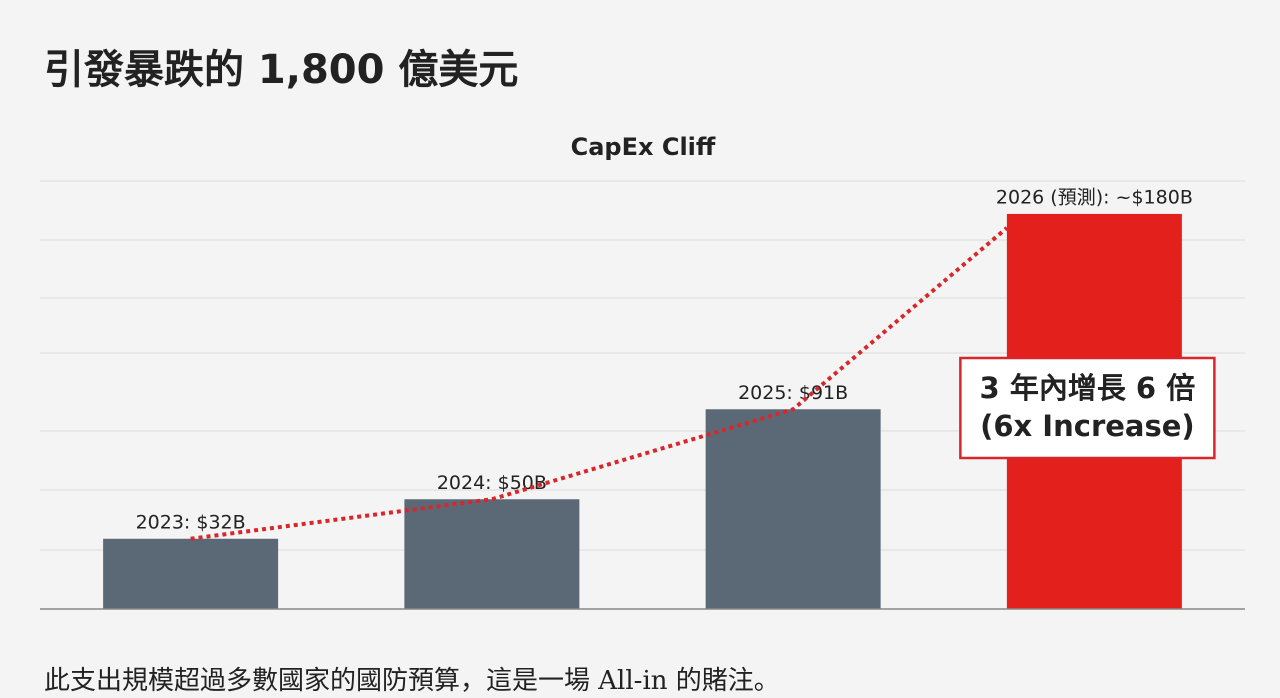 The height and width of the screenshot is (698, 1280). Describe the element at coordinates (793, 393) in the screenshot. I see `value-label: 2025: $91B` at that location.